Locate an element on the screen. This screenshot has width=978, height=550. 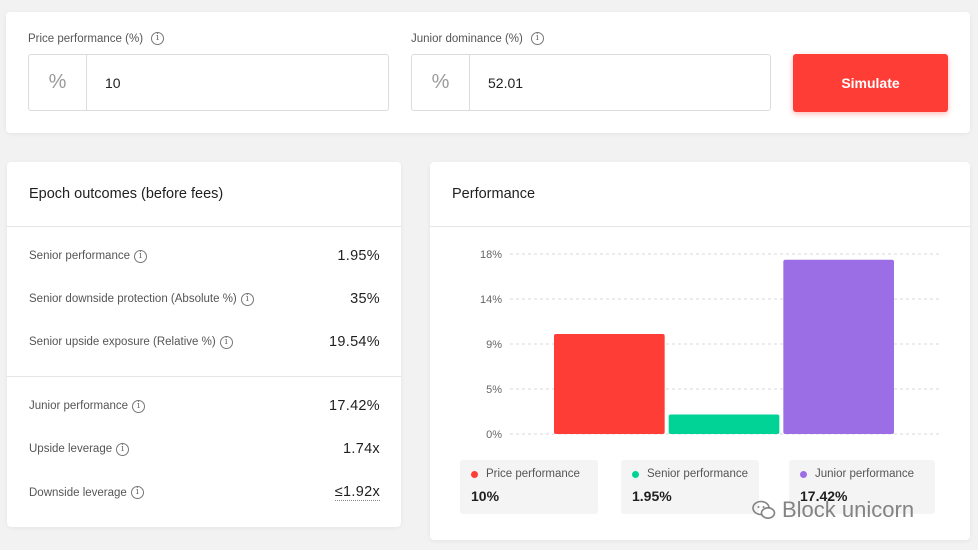
senior-performance-row: Senior performance i 1.95% is located at coordinates (204, 256).